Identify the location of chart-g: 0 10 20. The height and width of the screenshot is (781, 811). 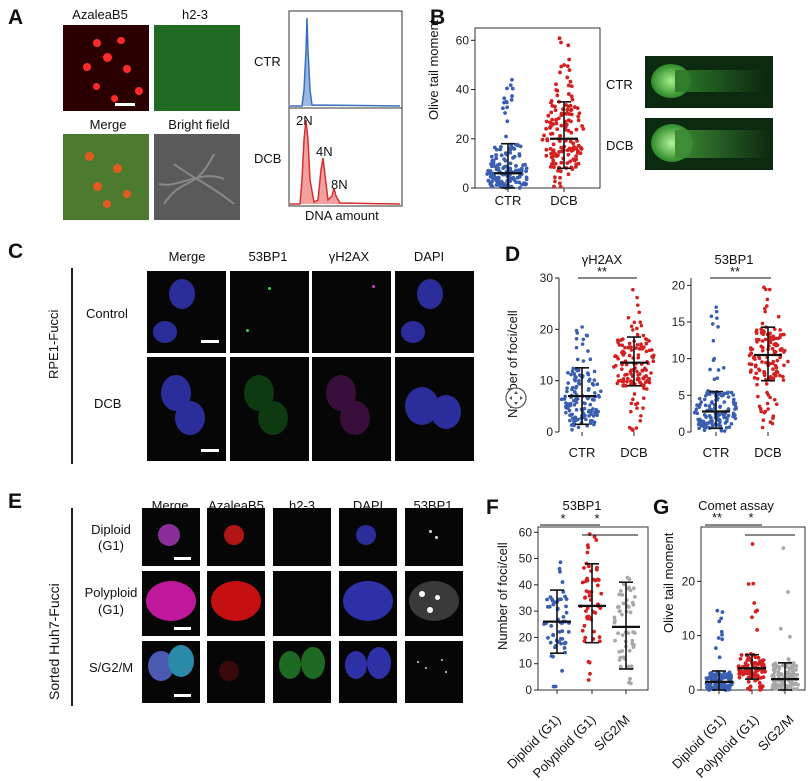
(744, 610).